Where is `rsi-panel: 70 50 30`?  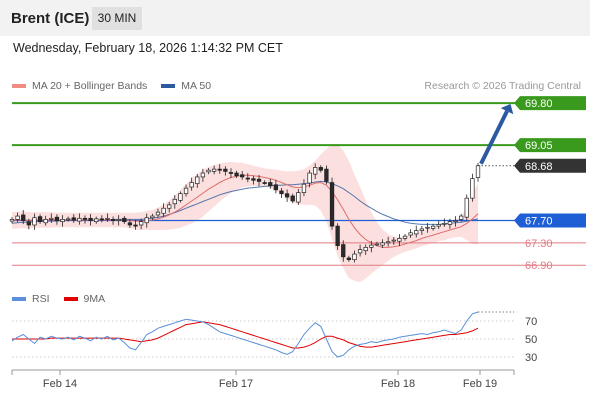
rsi-panel: 70 50 30 is located at coordinates (274, 337).